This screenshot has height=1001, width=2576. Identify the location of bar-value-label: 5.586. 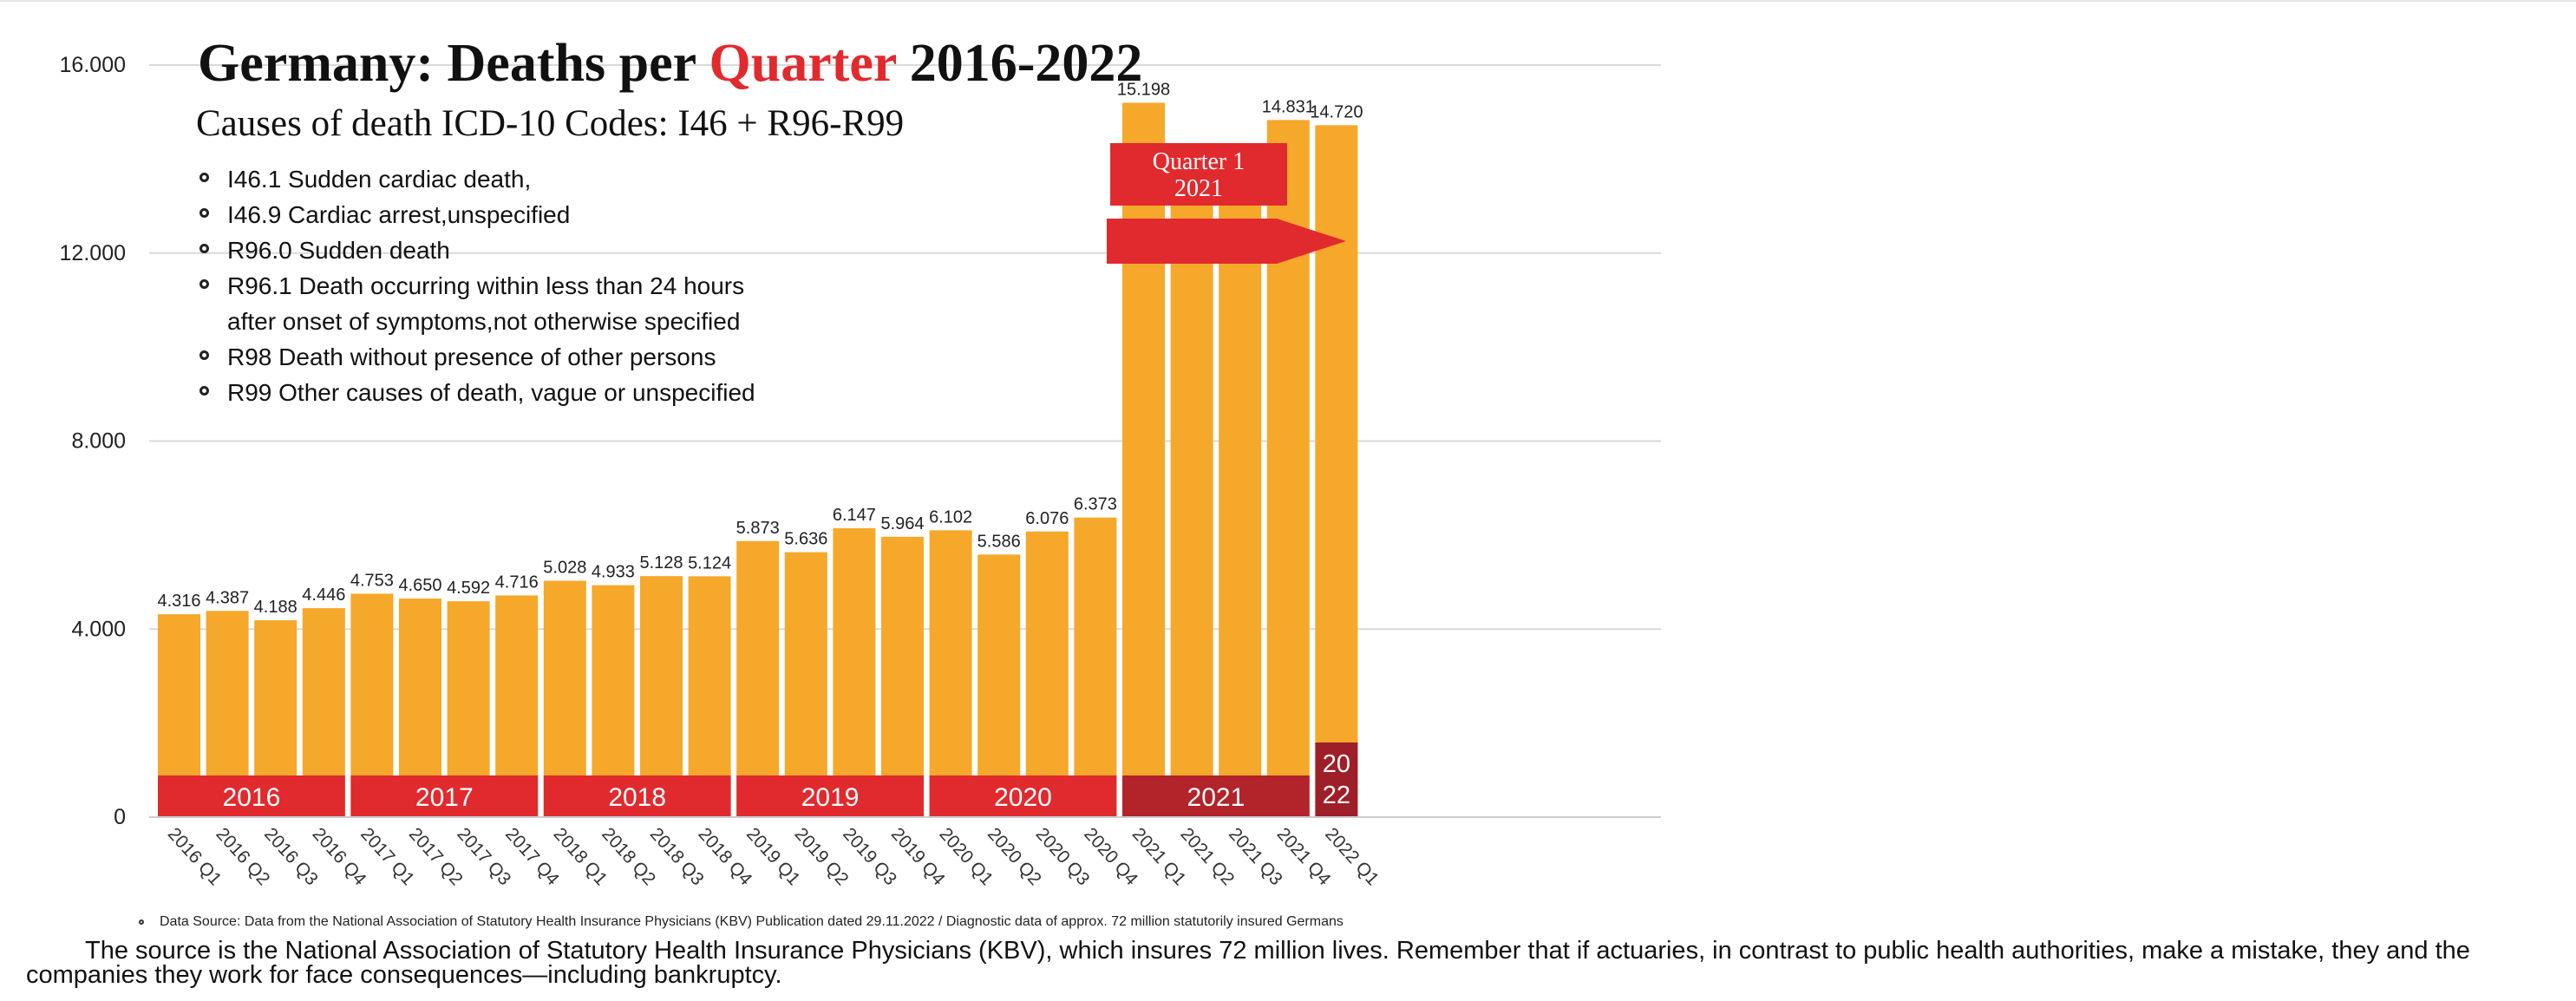
(999, 541).